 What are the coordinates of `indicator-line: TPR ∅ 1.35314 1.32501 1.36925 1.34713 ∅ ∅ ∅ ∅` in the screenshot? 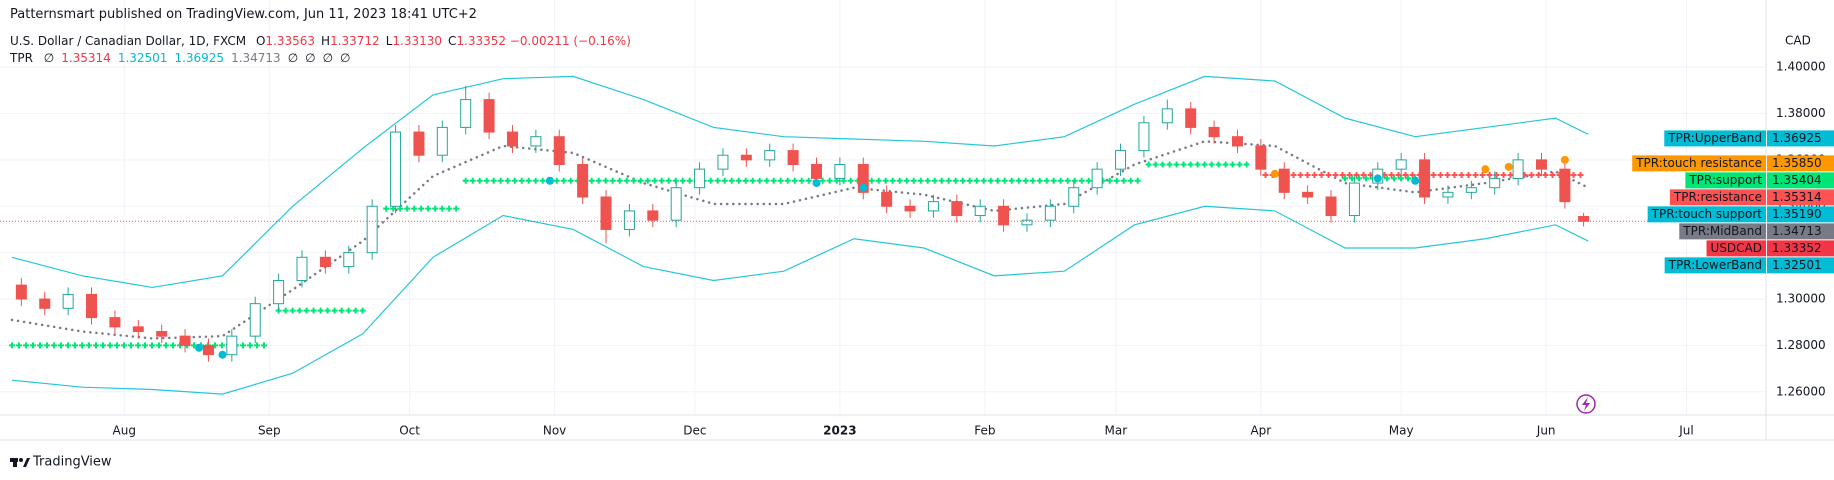 It's located at (184, 58).